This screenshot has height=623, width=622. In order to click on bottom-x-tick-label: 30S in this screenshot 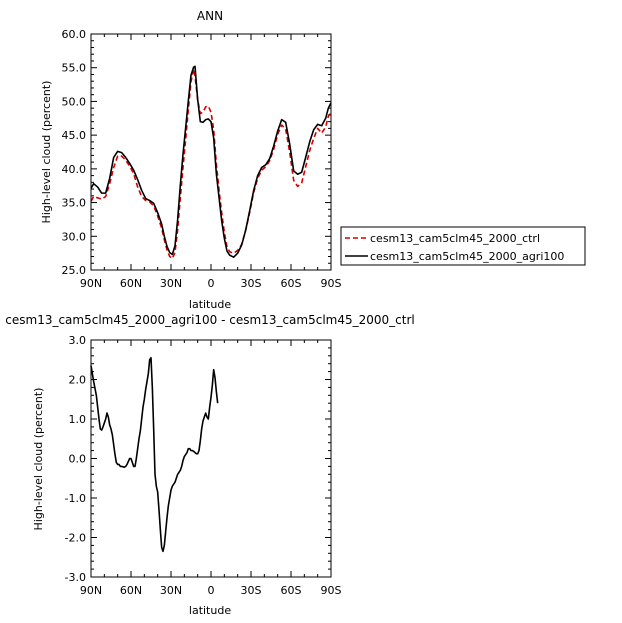, I will do `click(251, 590)`.